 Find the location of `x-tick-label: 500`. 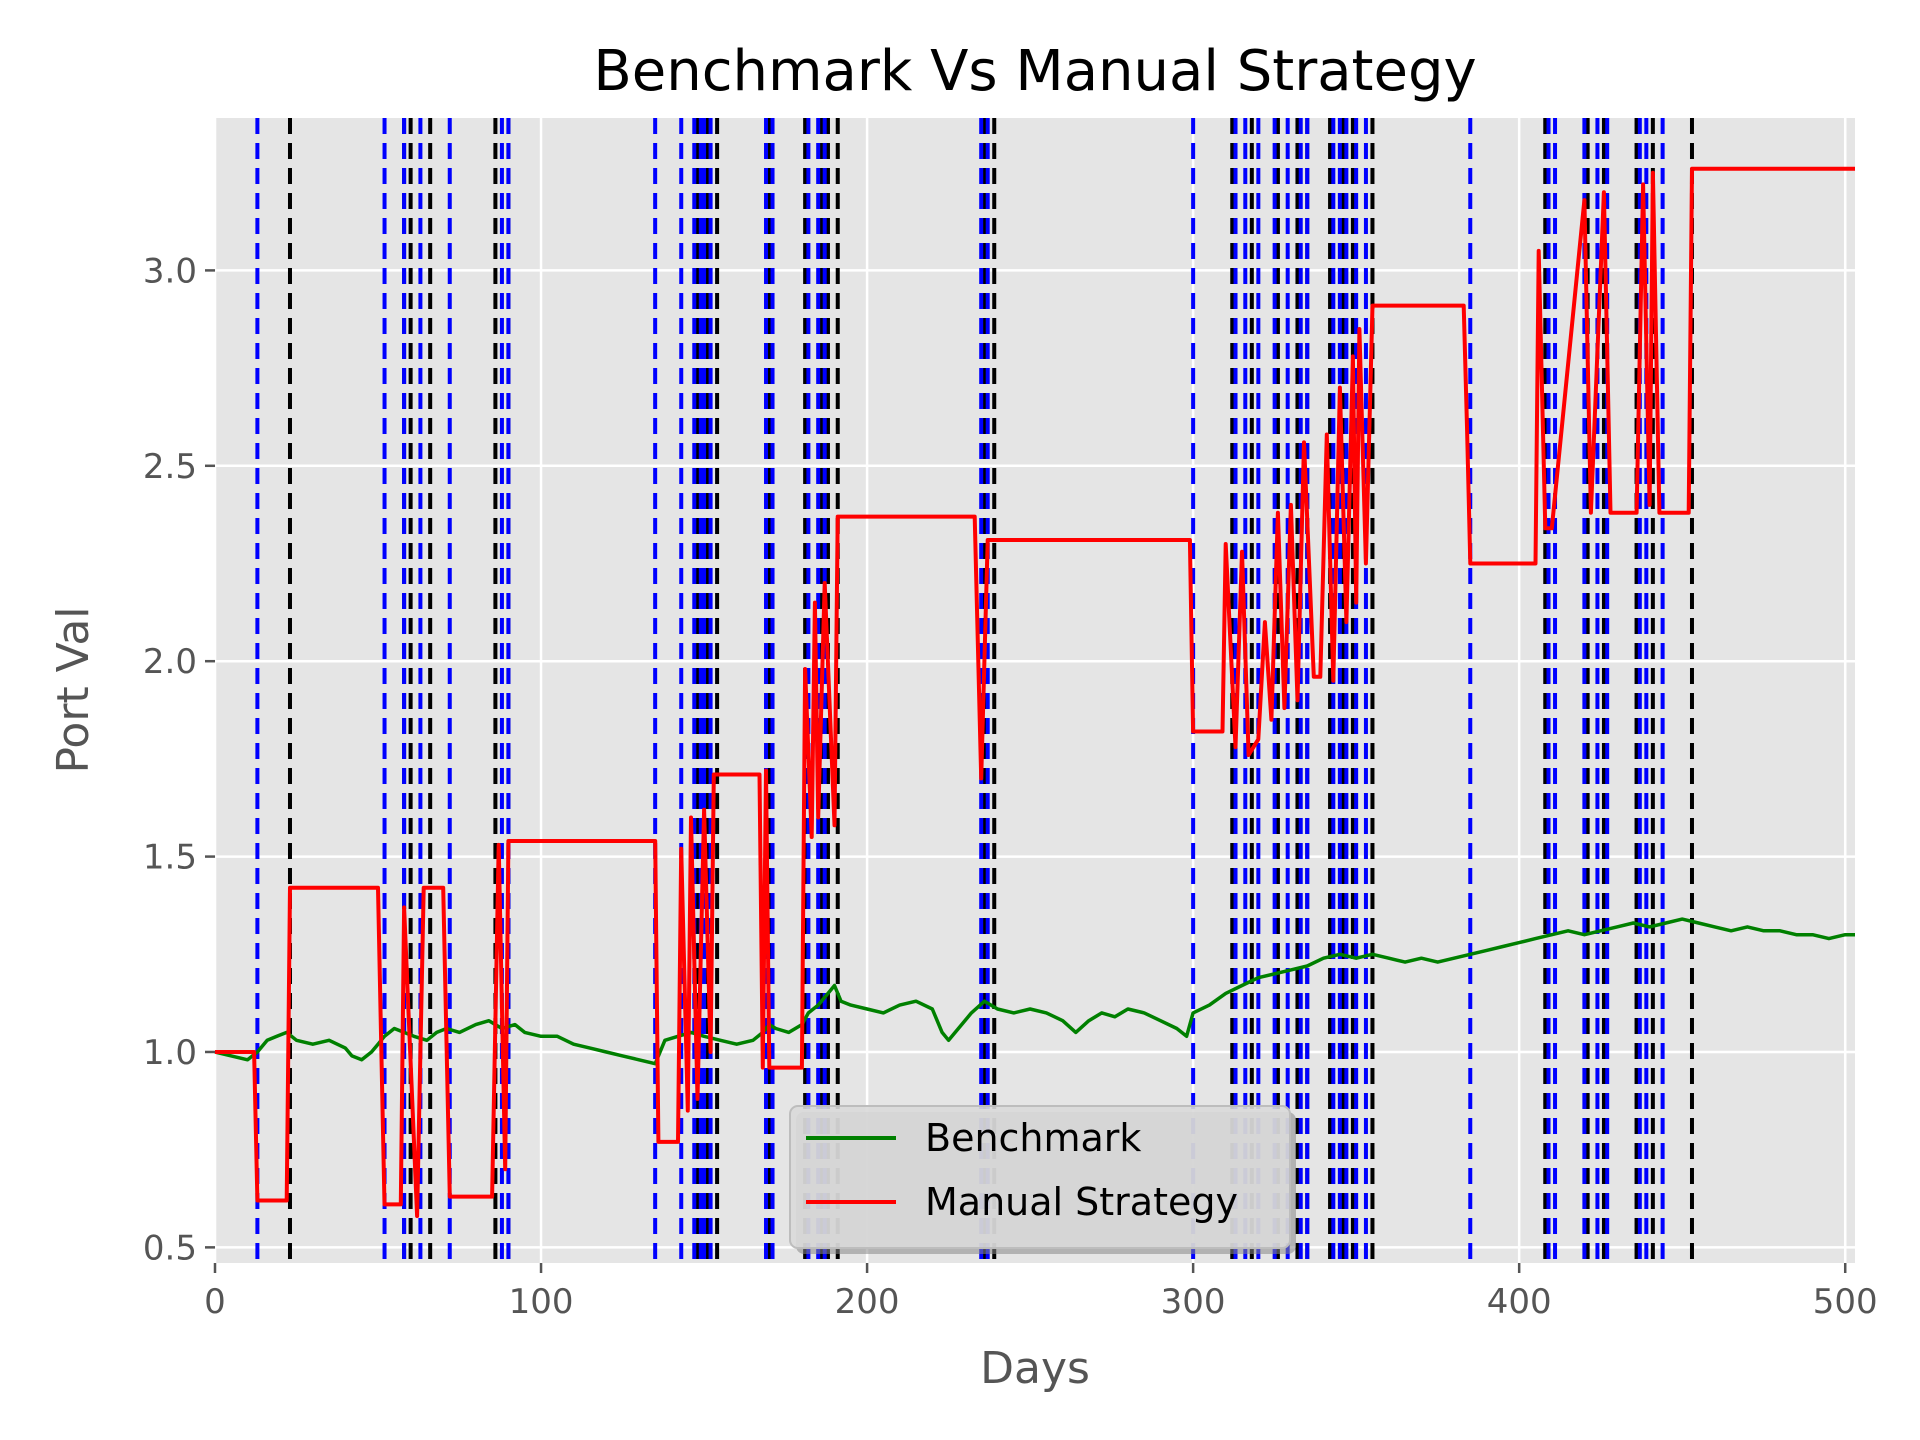

x-tick-label: 500 is located at coordinates (1845, 1302).